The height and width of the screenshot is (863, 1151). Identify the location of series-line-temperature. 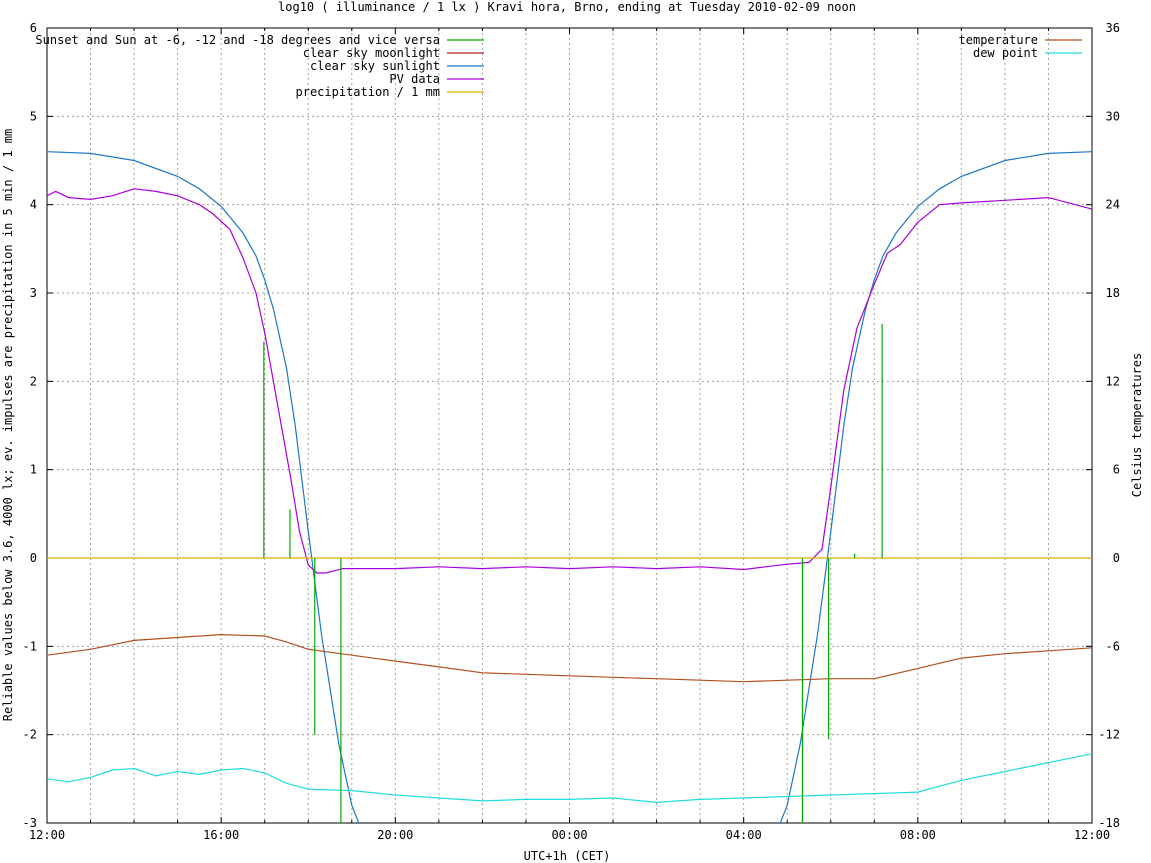
(569, 658).